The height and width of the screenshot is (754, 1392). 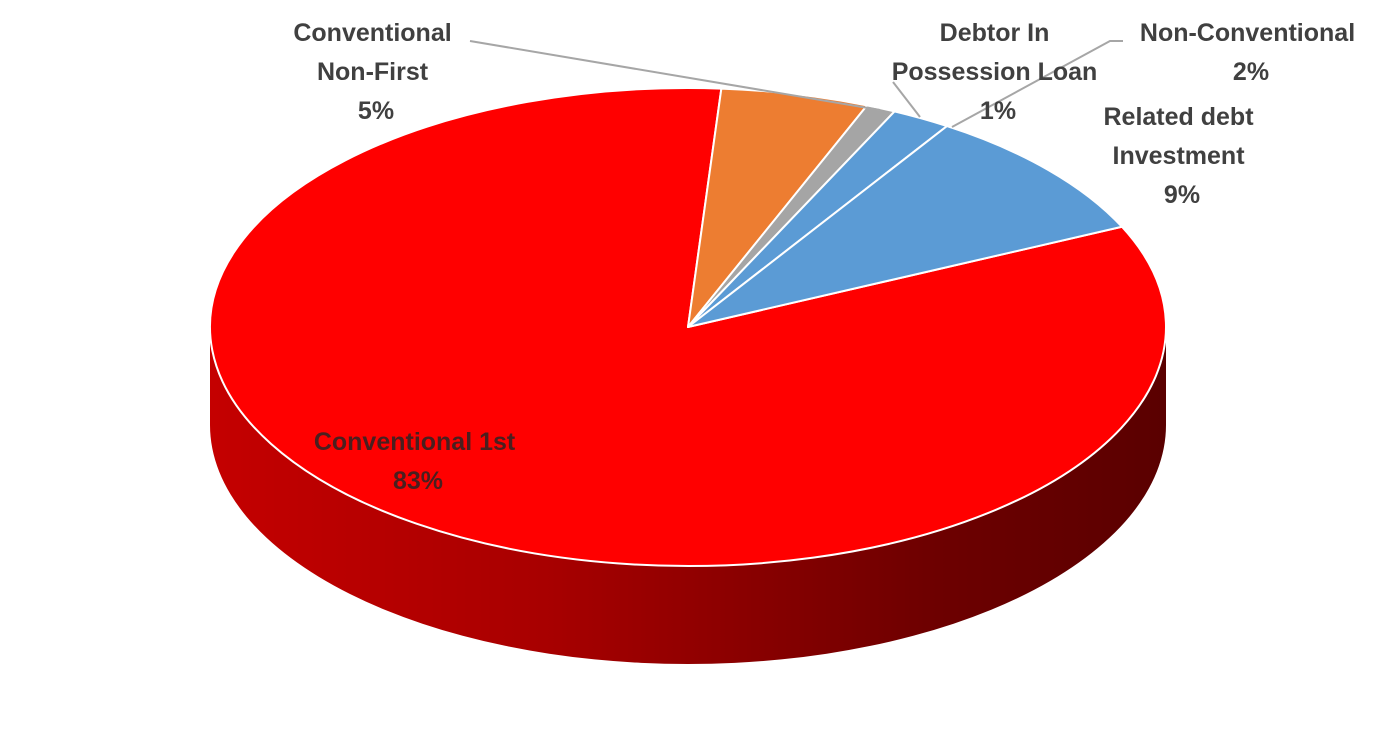 I want to click on label-line: Non-First, so click(x=373, y=72).